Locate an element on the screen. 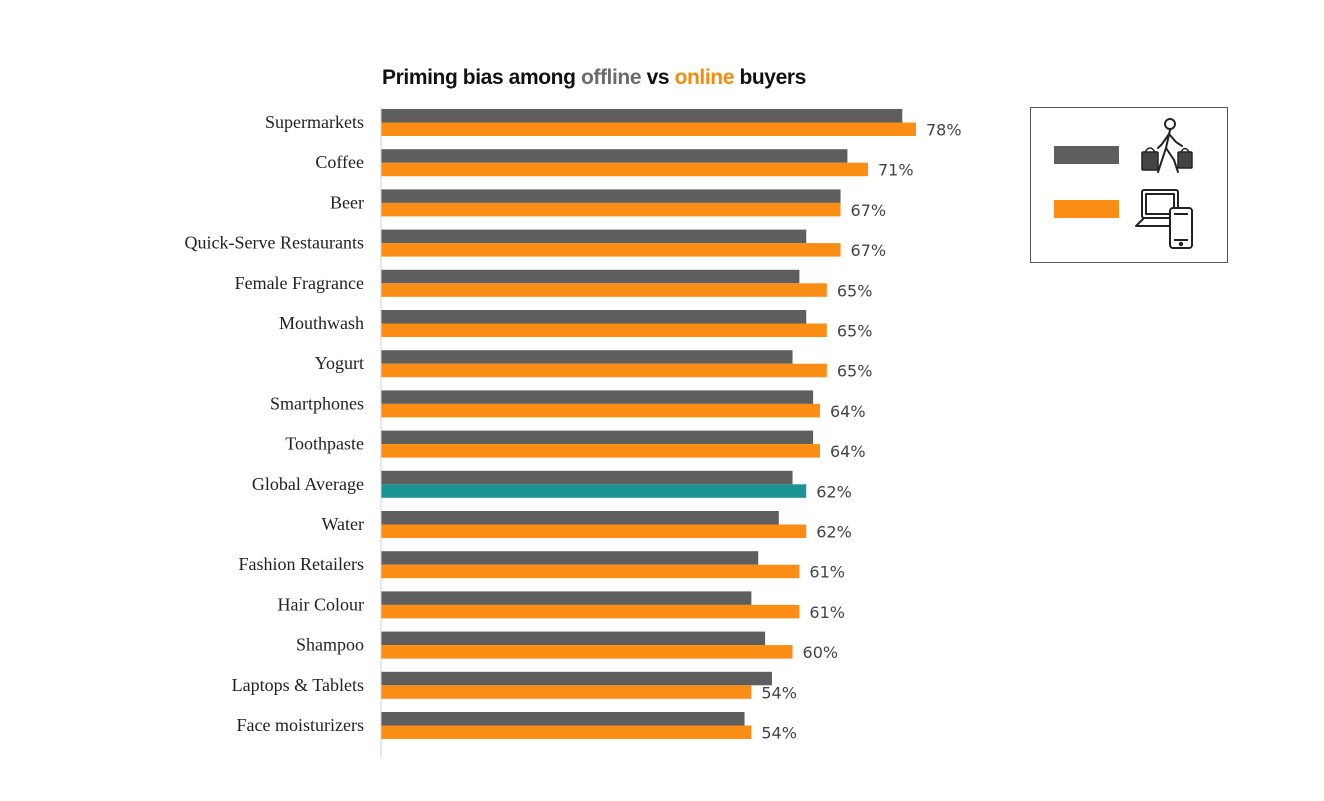 This screenshot has height=801, width=1324. bar-offline-shampoo is located at coordinates (573, 638).